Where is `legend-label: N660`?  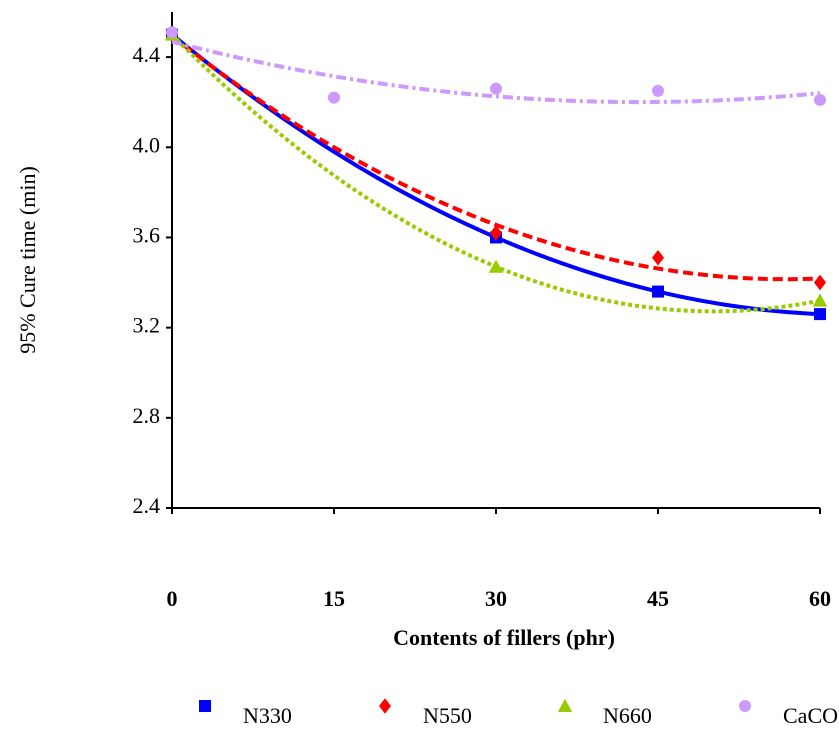
legend-label: N660 is located at coordinates (627, 715).